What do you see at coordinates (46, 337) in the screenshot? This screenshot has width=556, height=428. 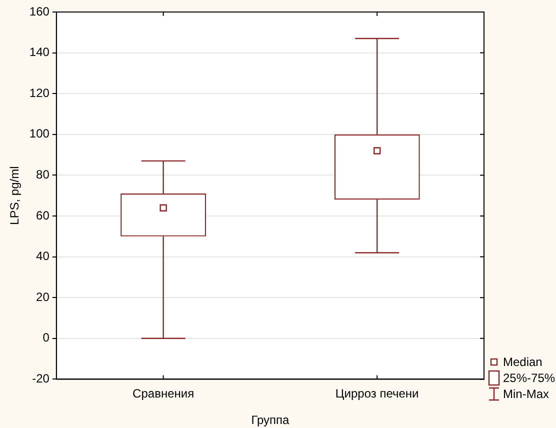 I see `y-tick-label: 0` at bounding box center [46, 337].